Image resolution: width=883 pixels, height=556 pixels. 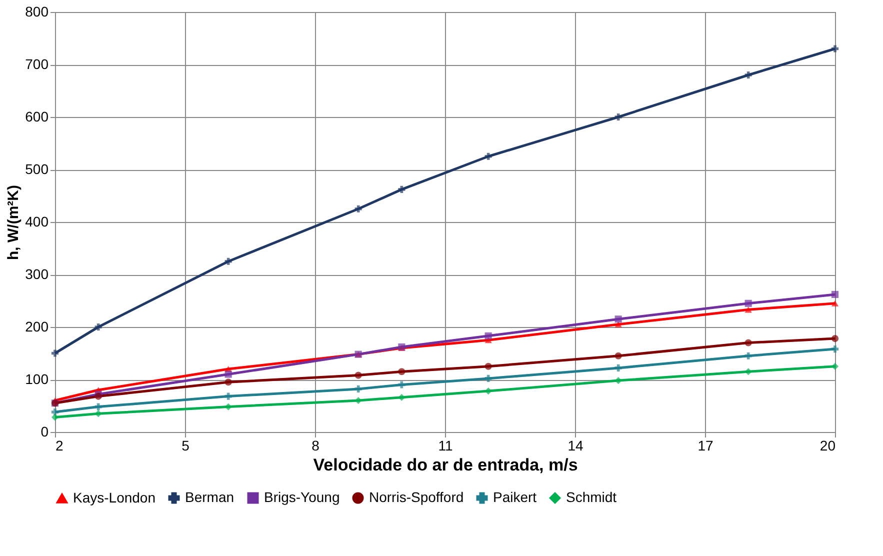 What do you see at coordinates (186, 446) in the screenshot?
I see `x-tick-label: 5` at bounding box center [186, 446].